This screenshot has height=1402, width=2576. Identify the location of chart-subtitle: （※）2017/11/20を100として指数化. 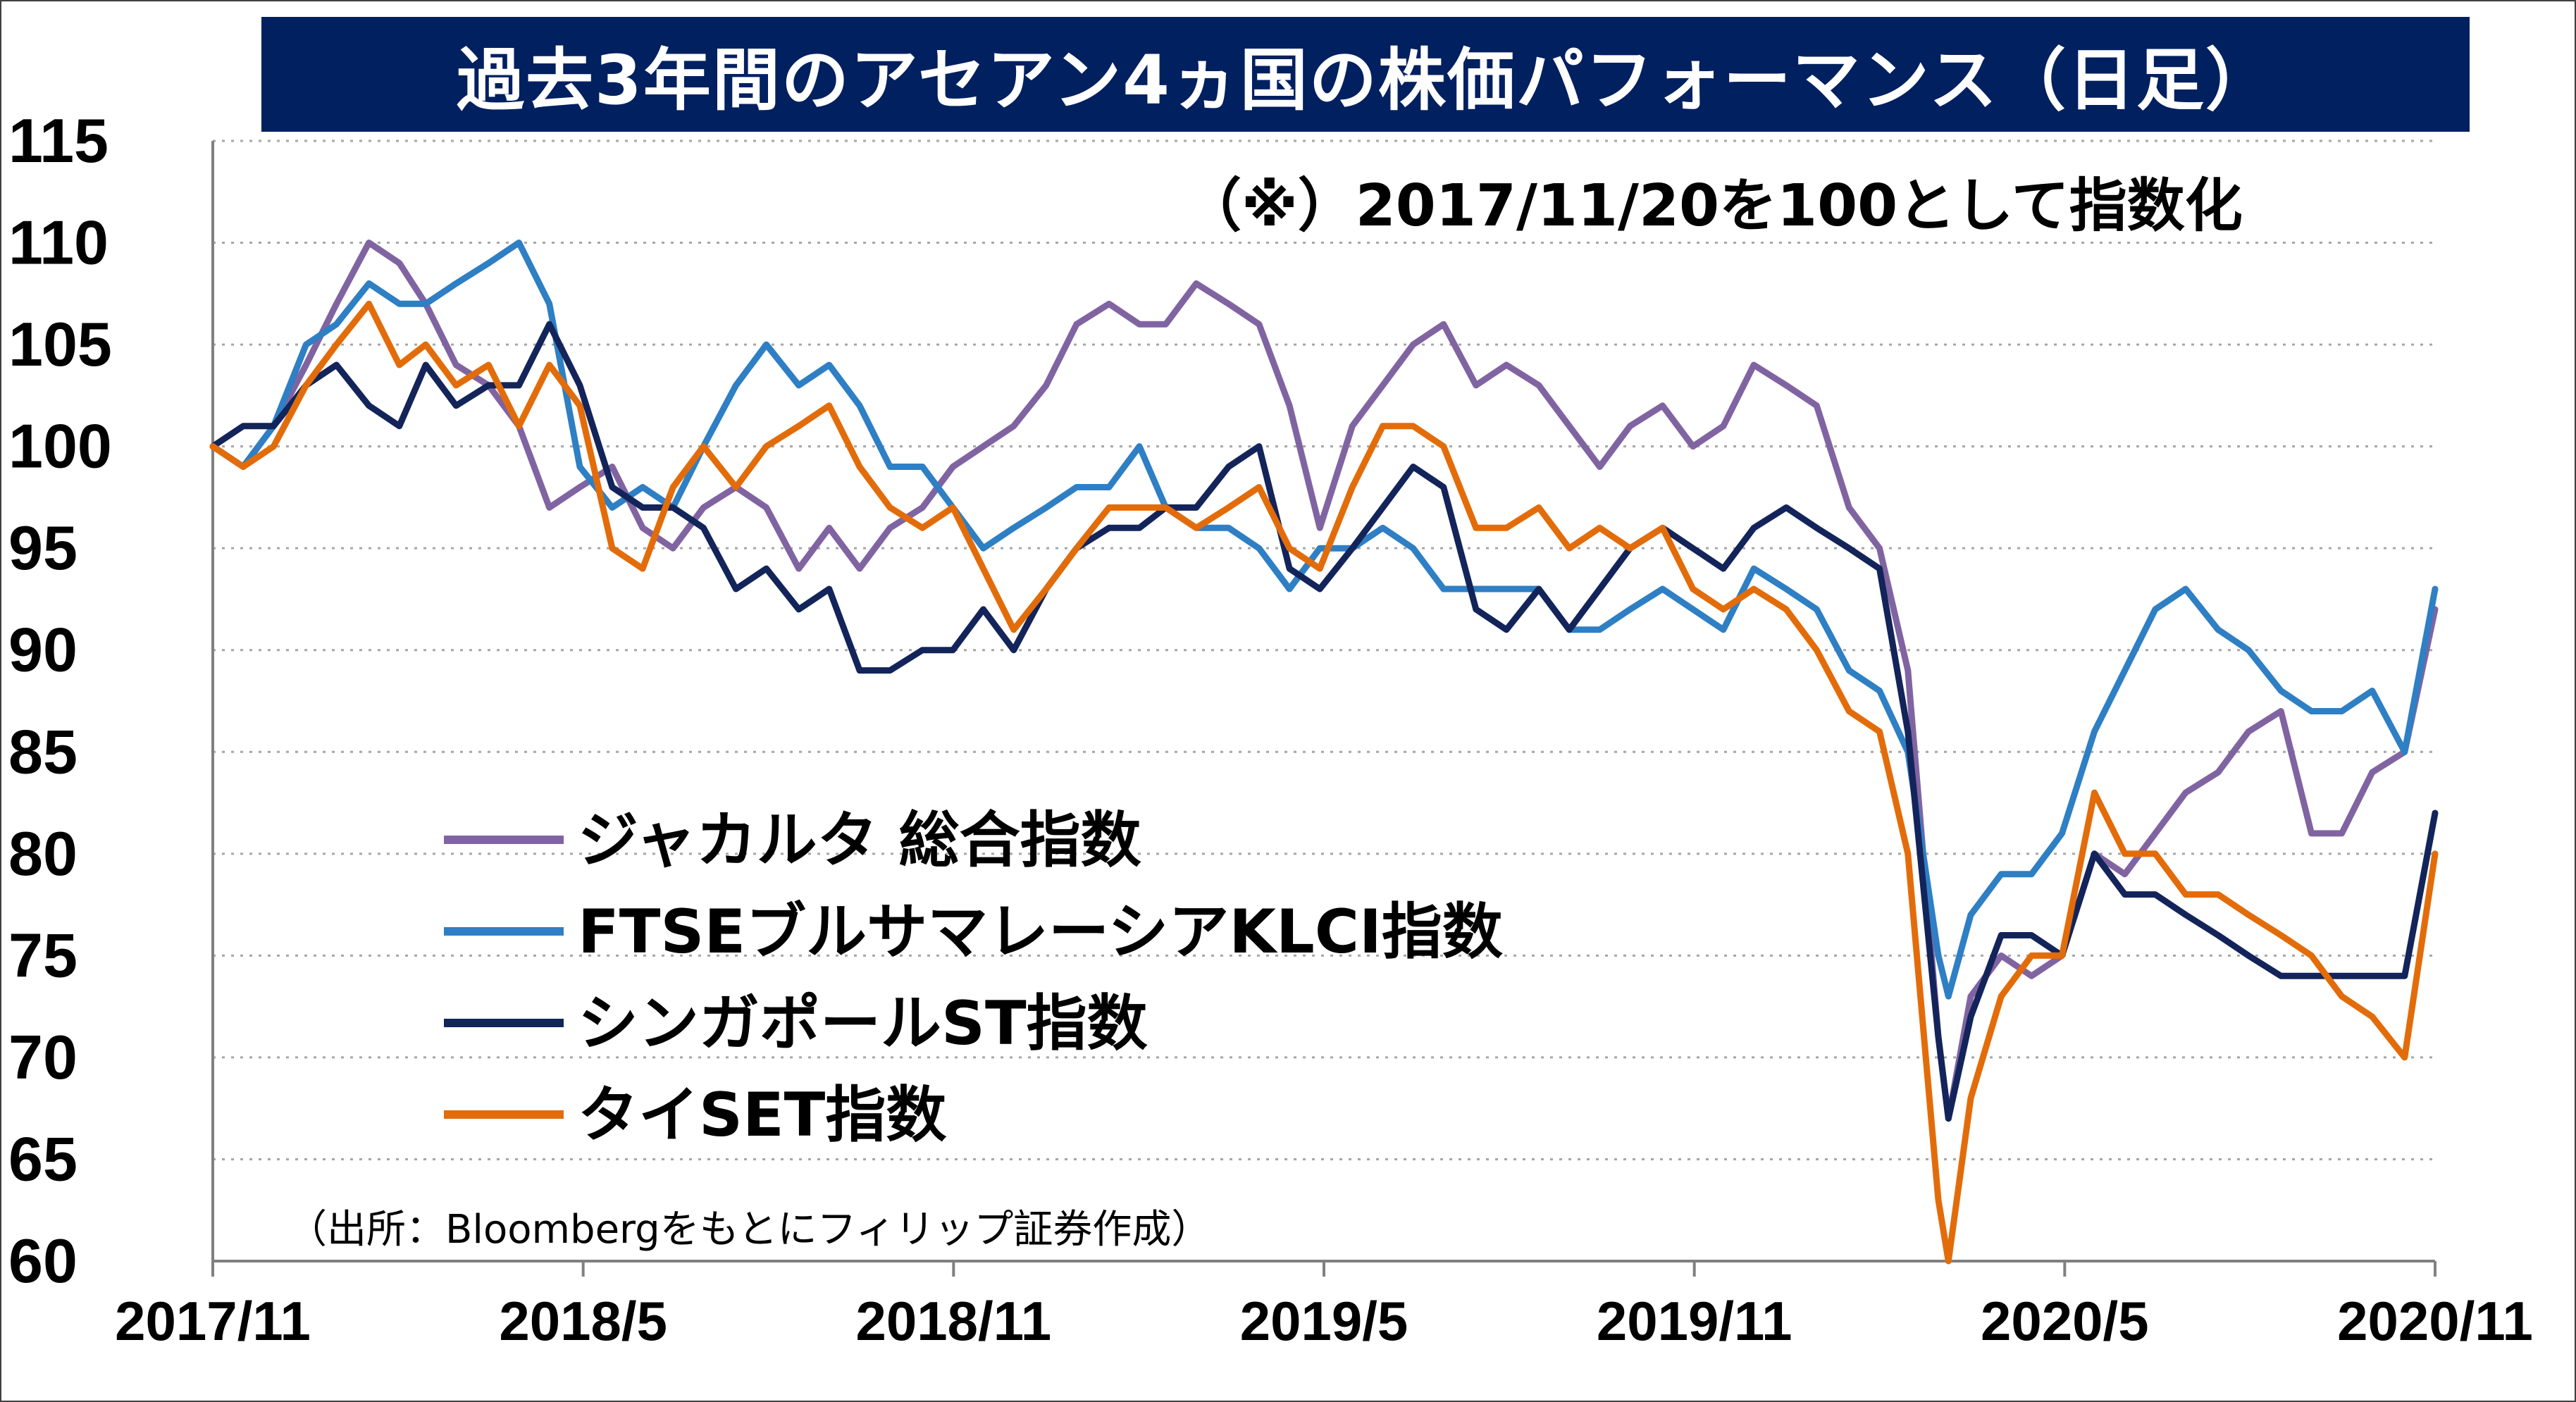
(1713, 206).